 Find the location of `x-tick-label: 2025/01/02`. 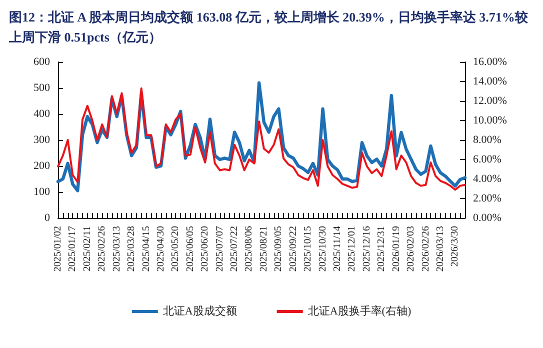

x-tick-label: 2025/01/02 is located at coordinates (58, 249).